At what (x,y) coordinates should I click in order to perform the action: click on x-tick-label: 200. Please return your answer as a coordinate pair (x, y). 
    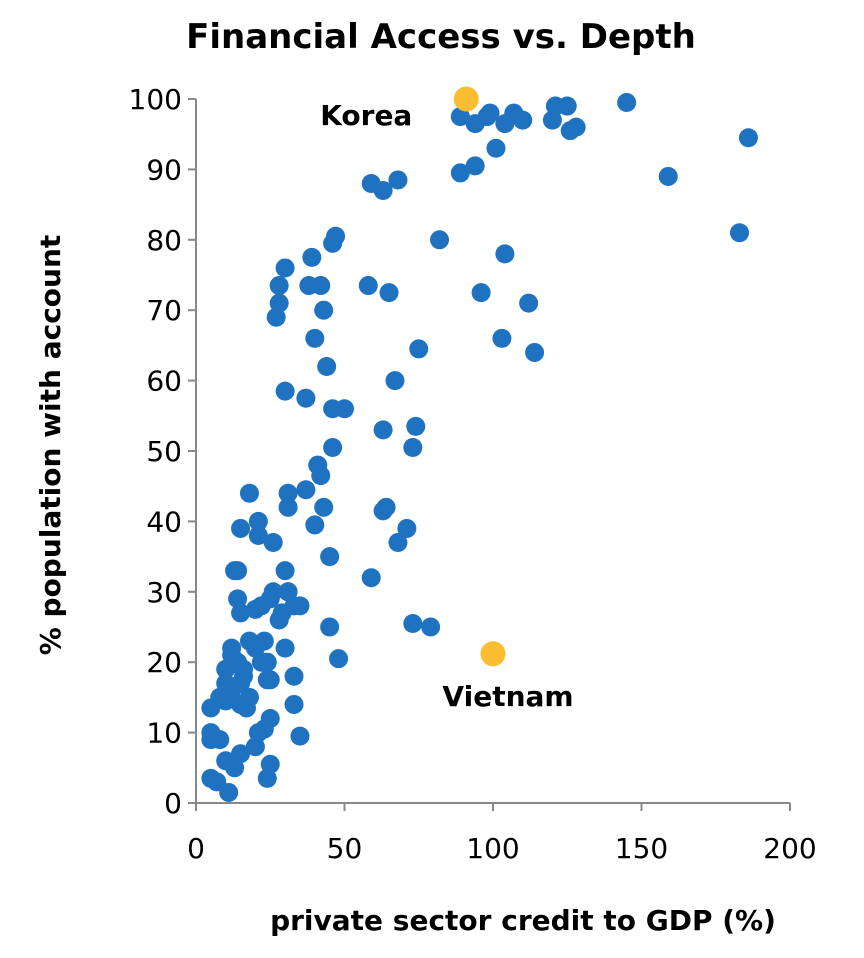
    Looking at the image, I should click on (789, 848).